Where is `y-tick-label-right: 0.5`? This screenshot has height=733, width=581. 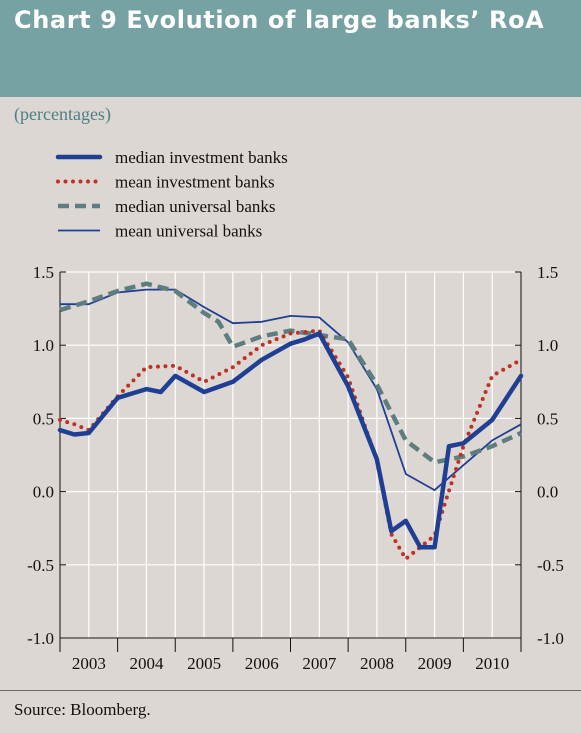 y-tick-label-right: 0.5 is located at coordinates (547, 418).